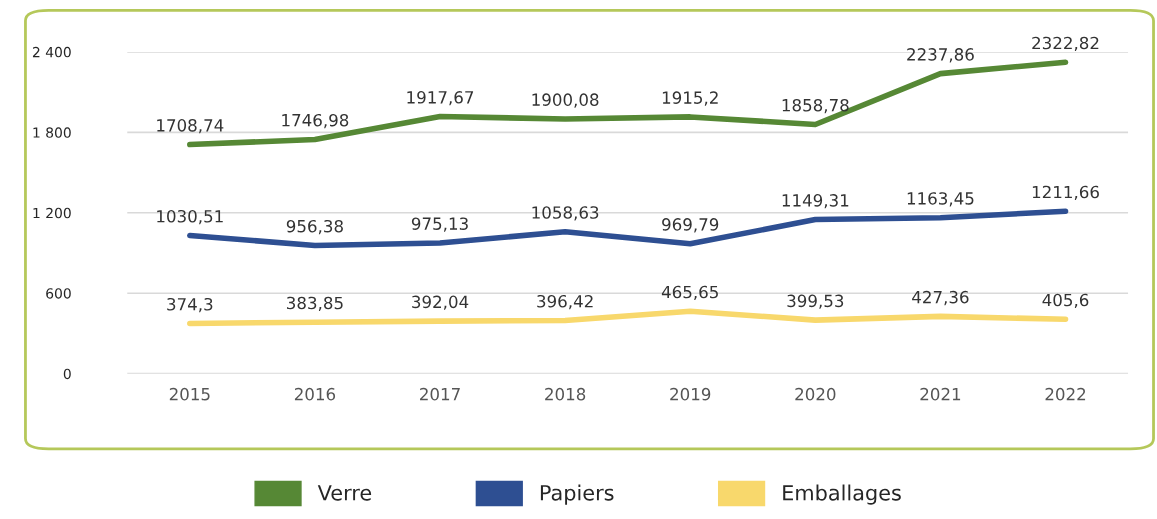 This screenshot has height=519, width=1157. What do you see at coordinates (315, 303) in the screenshot?
I see `data-label: 383,85` at bounding box center [315, 303].